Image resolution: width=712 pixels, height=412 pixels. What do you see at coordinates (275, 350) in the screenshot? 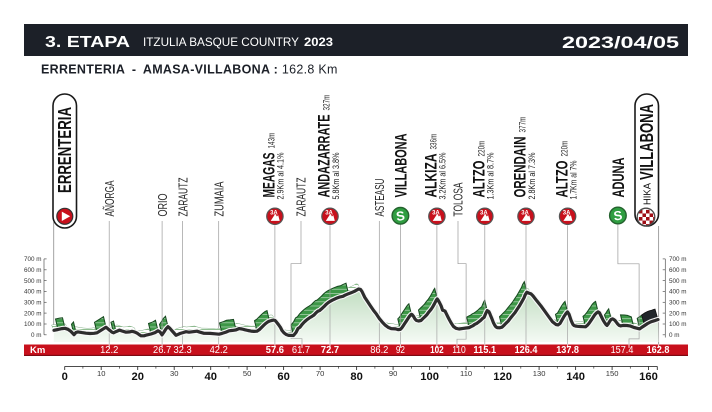
I see `svg-text: 57.6` at bounding box center [275, 350].